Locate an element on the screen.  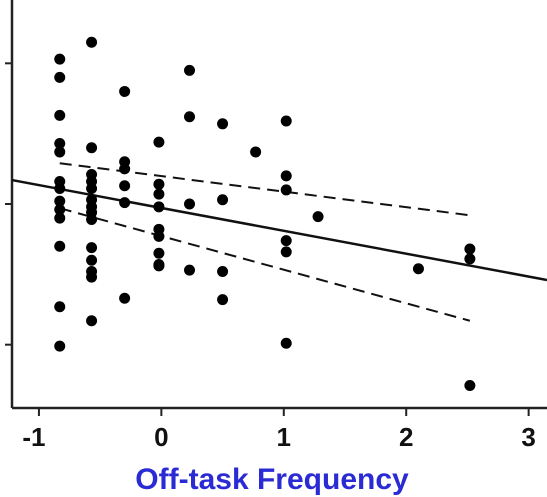
x-tick-label: 0 is located at coordinates (161, 437).